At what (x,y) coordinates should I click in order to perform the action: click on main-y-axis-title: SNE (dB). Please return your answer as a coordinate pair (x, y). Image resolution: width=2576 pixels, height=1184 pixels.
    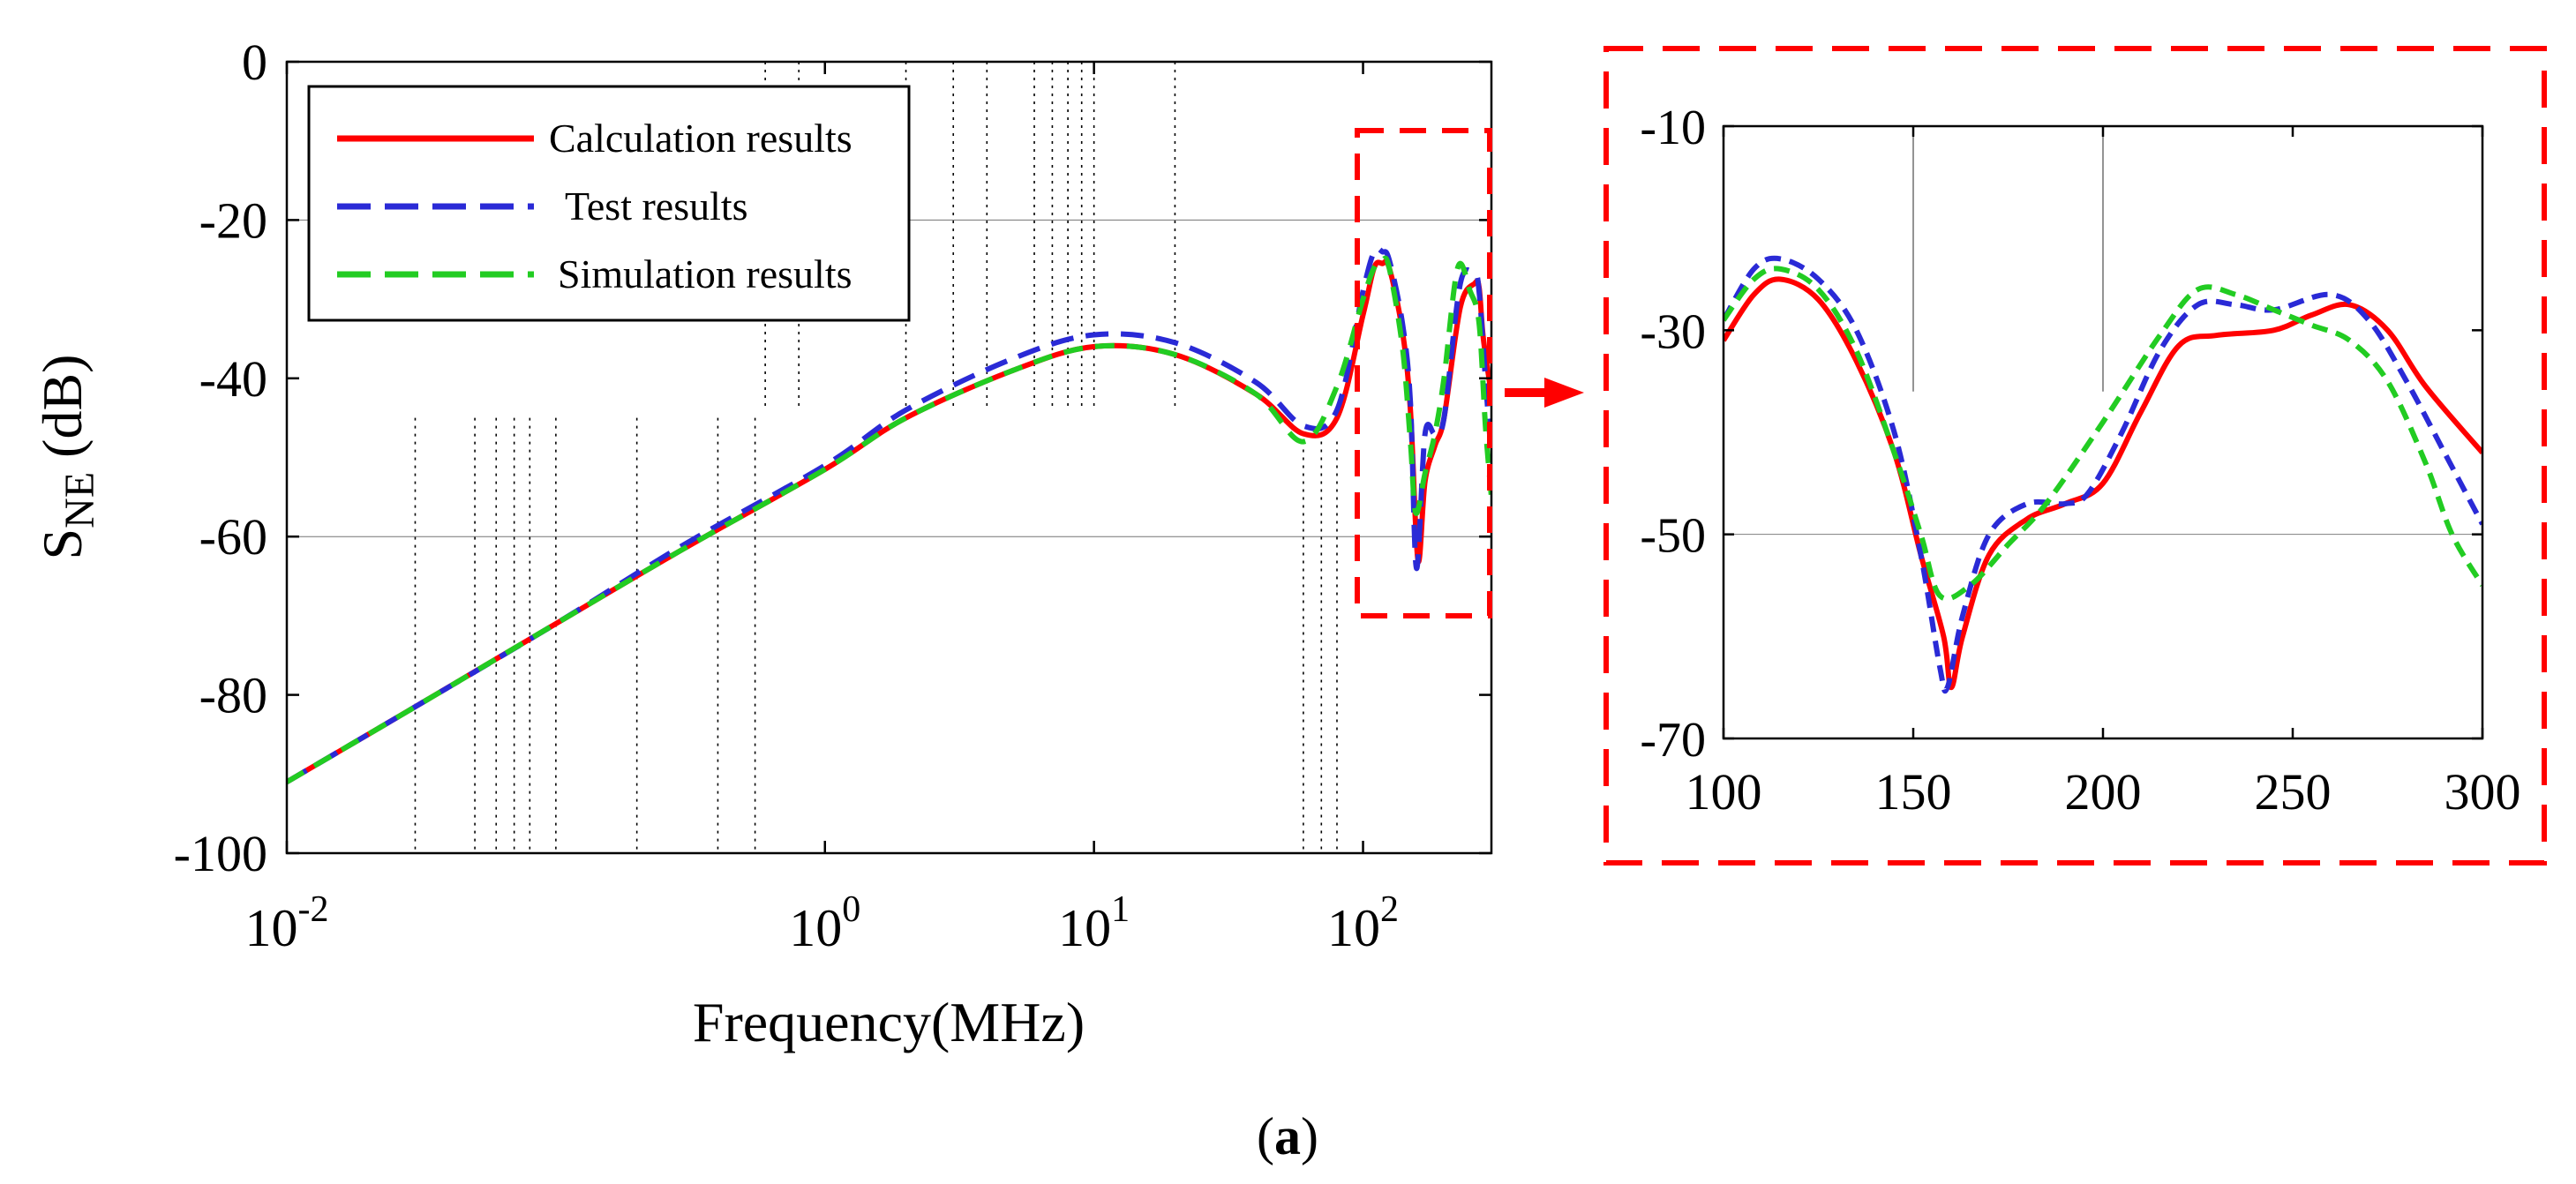
    Looking at the image, I should click on (67, 458).